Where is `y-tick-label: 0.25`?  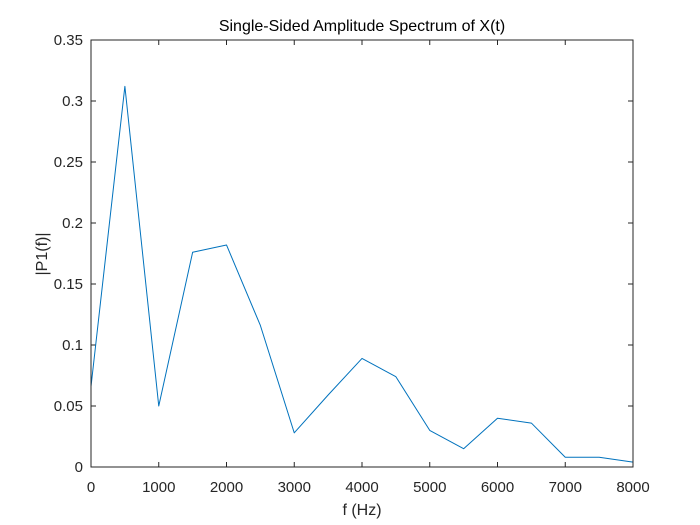 y-tick-label: 0.25 is located at coordinates (68, 162).